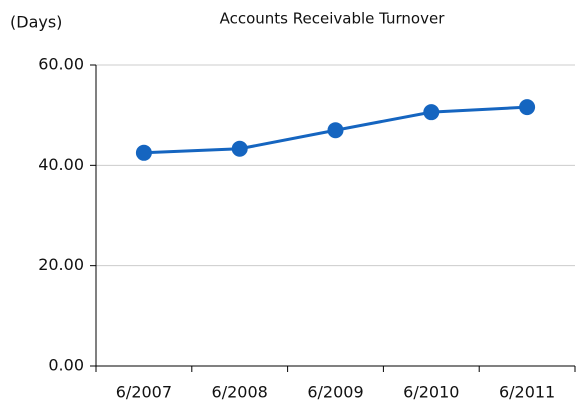 The width and height of the screenshot is (583, 409). I want to click on y-tick-label: 0.00, so click(66, 365).